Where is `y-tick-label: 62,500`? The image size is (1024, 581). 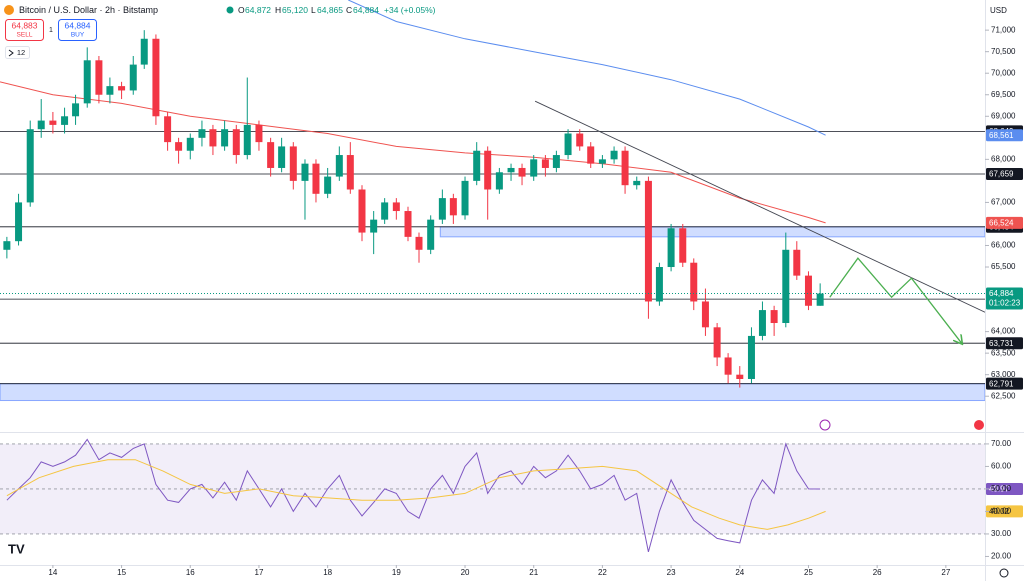 y-tick-label: 62,500 is located at coordinates (1003, 395).